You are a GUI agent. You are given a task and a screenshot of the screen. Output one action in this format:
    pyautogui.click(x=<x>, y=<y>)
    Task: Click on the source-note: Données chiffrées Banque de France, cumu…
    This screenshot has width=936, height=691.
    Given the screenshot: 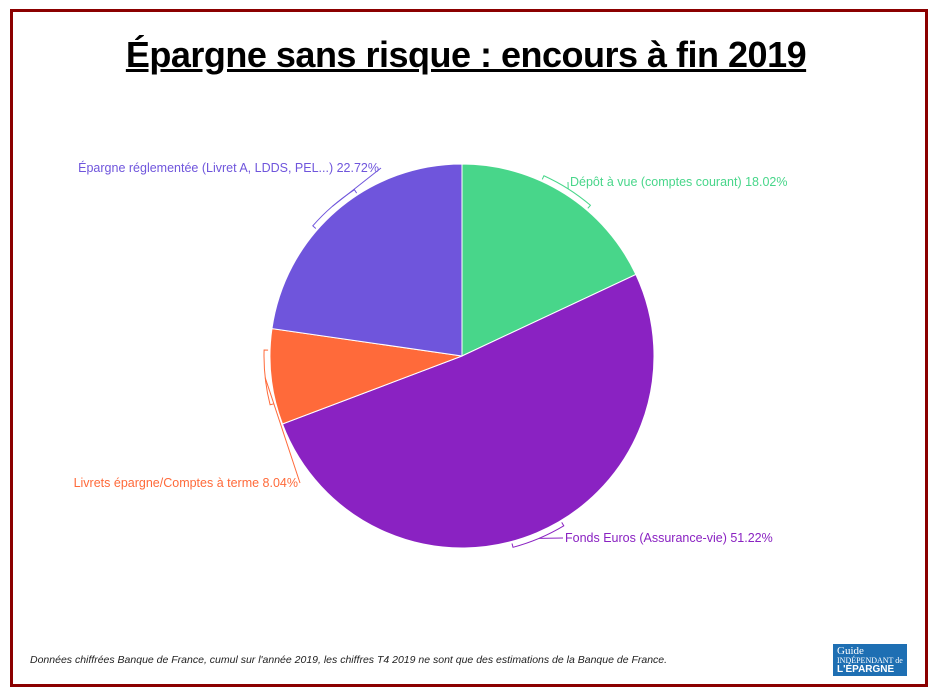 What is the action you would take?
    pyautogui.click(x=349, y=660)
    